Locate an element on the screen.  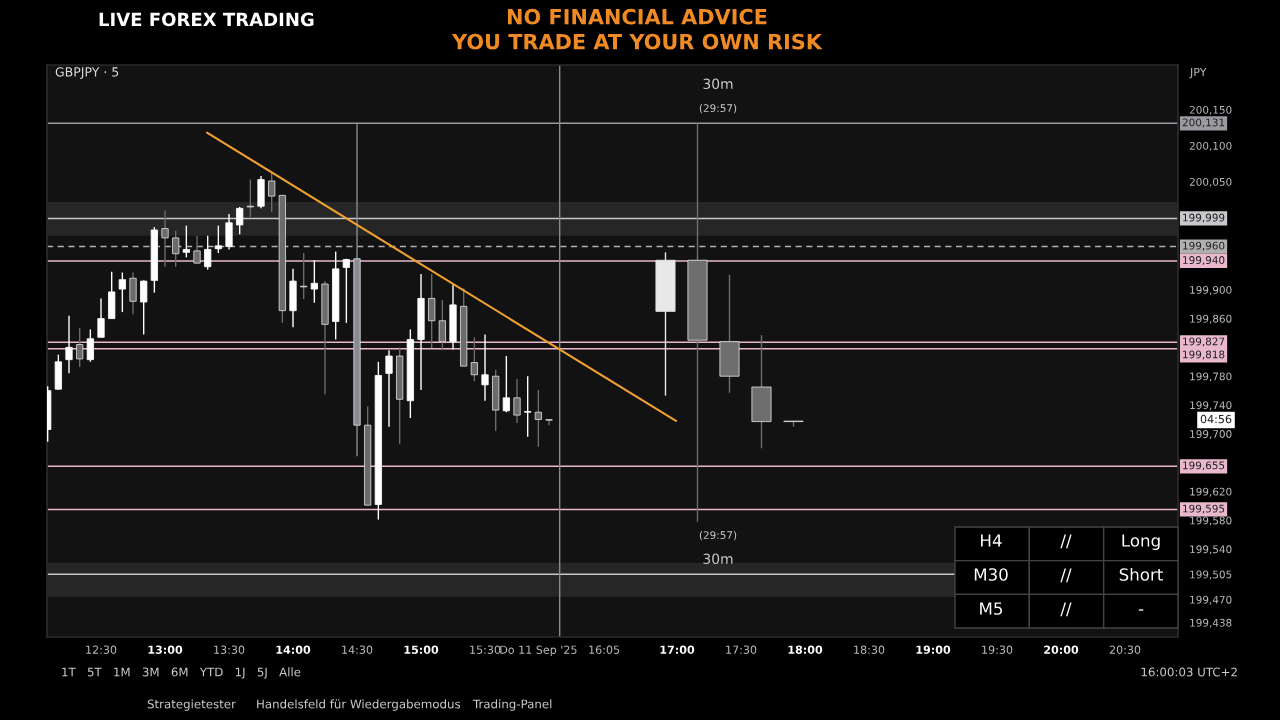
y-tick-label: 199,860 is located at coordinates (1211, 319).